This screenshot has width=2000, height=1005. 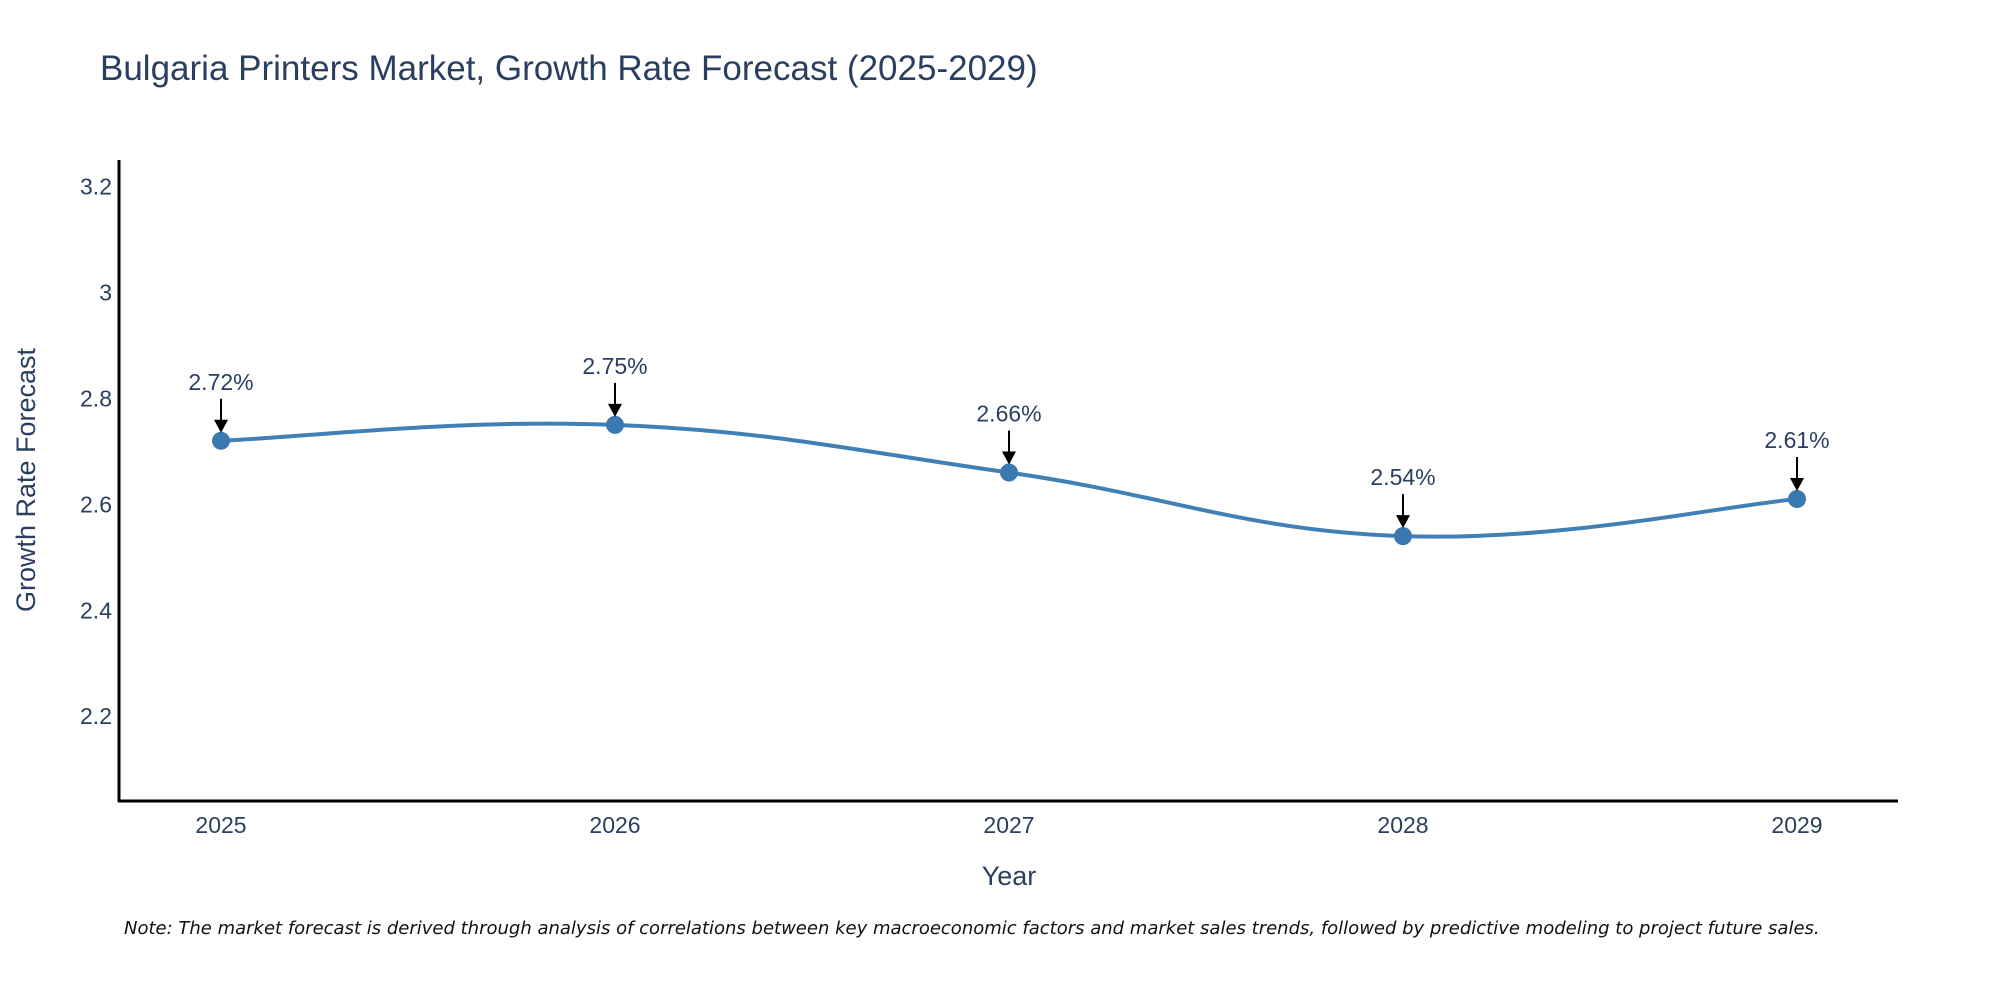 What do you see at coordinates (96, 451) in the screenshot?
I see `y-axis-ticks: 2.2 2.4 2.6 2.8 3 3.2` at bounding box center [96, 451].